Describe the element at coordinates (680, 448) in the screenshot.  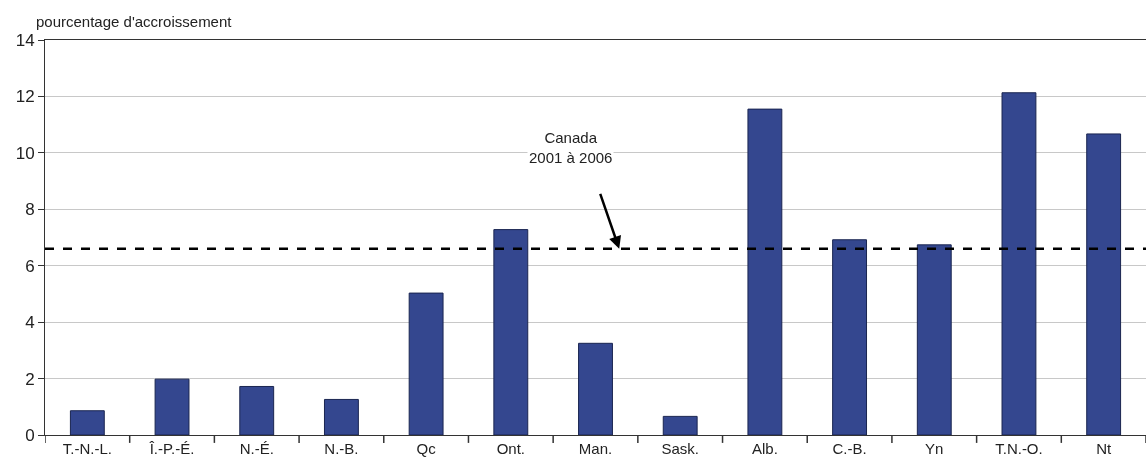
I see `x-tick-label: Sask.` at that location.